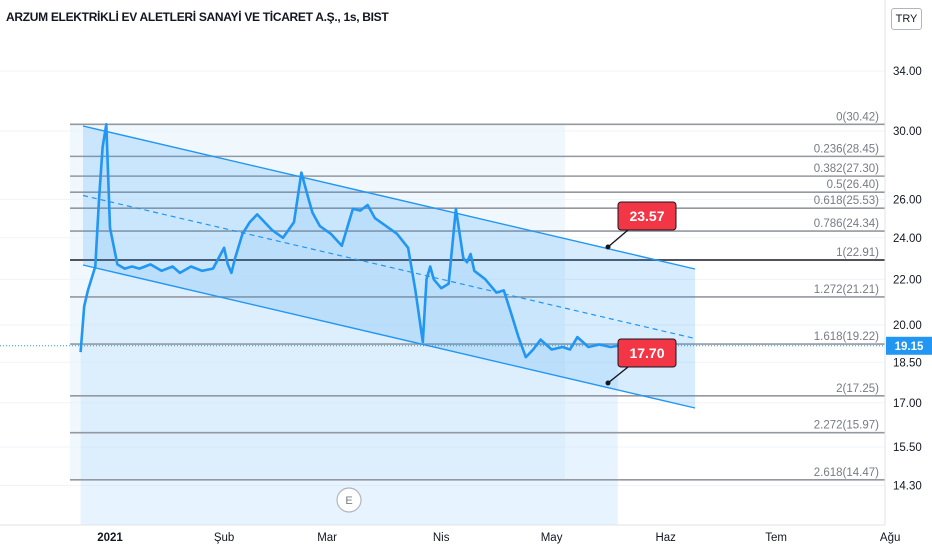 This screenshot has height=550, width=932. I want to click on upper-channel-label-pointer, so click(618, 238).